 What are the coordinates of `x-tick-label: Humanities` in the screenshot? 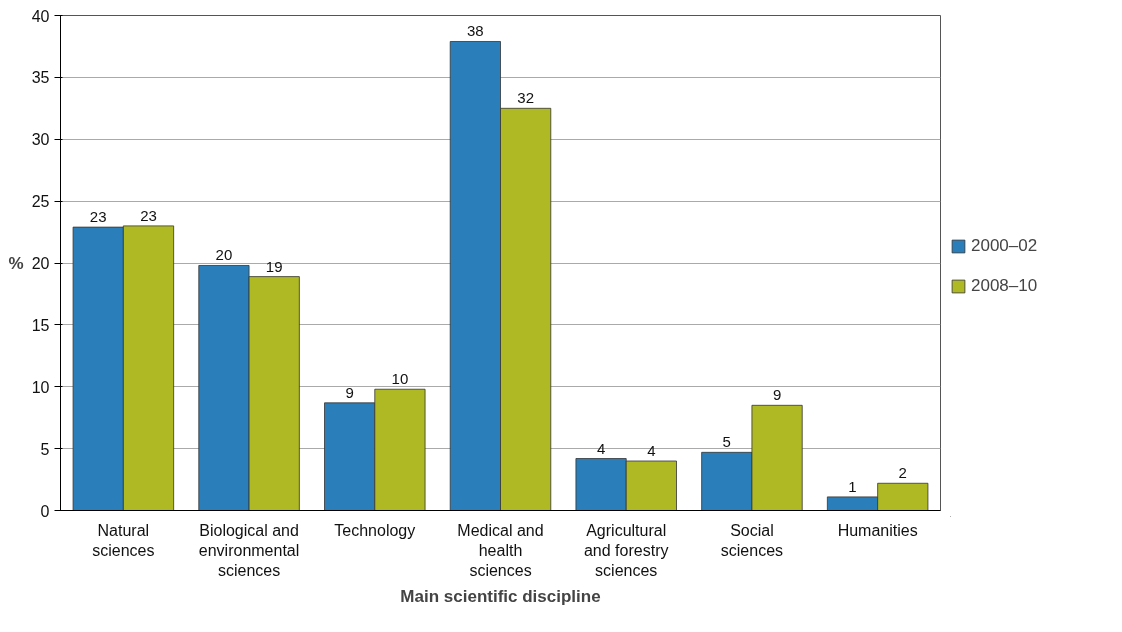 It's located at (877, 530).